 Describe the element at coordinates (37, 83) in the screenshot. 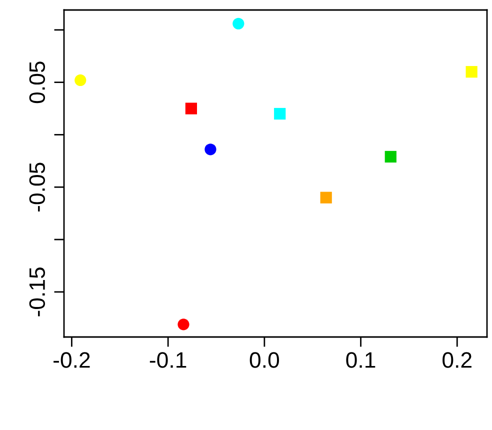

I see `y-tick-label: 0.05` at that location.